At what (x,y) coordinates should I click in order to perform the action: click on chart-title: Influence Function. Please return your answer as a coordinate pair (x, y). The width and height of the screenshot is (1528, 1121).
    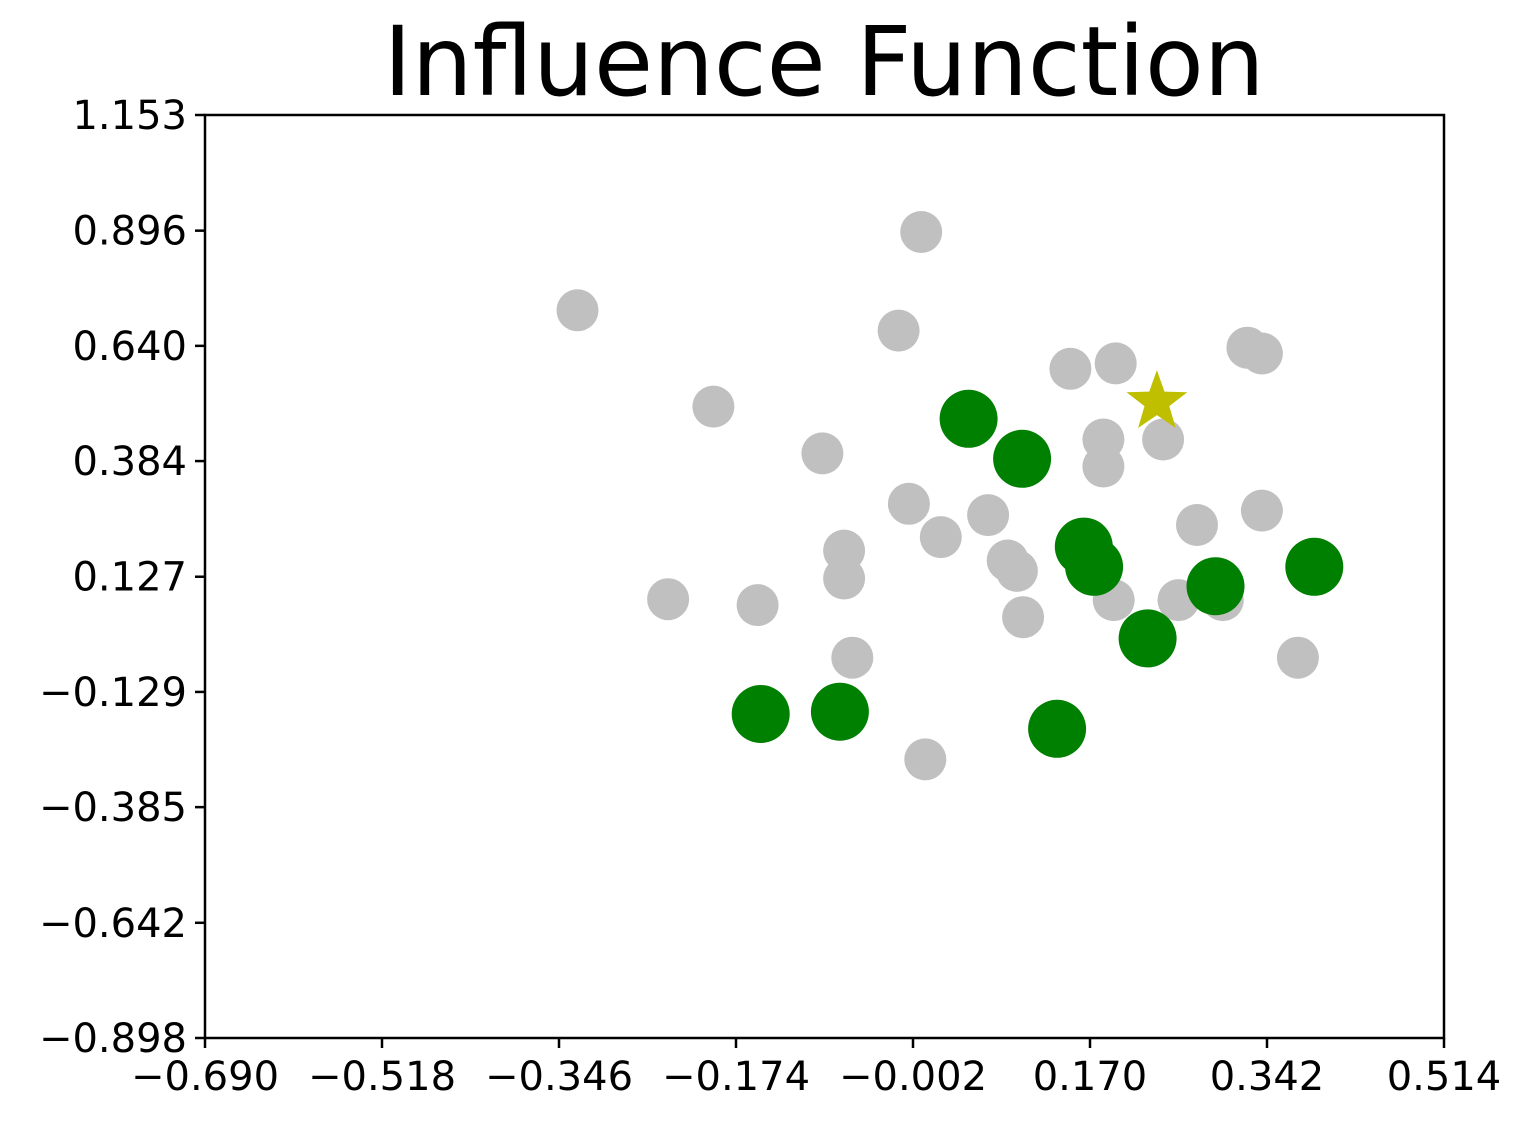
    Looking at the image, I should click on (823, 62).